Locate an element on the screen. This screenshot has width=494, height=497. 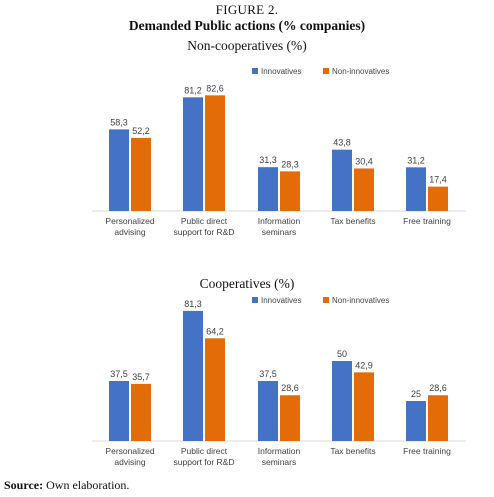
data-label-innovatives-5: 25 is located at coordinates (416, 394).